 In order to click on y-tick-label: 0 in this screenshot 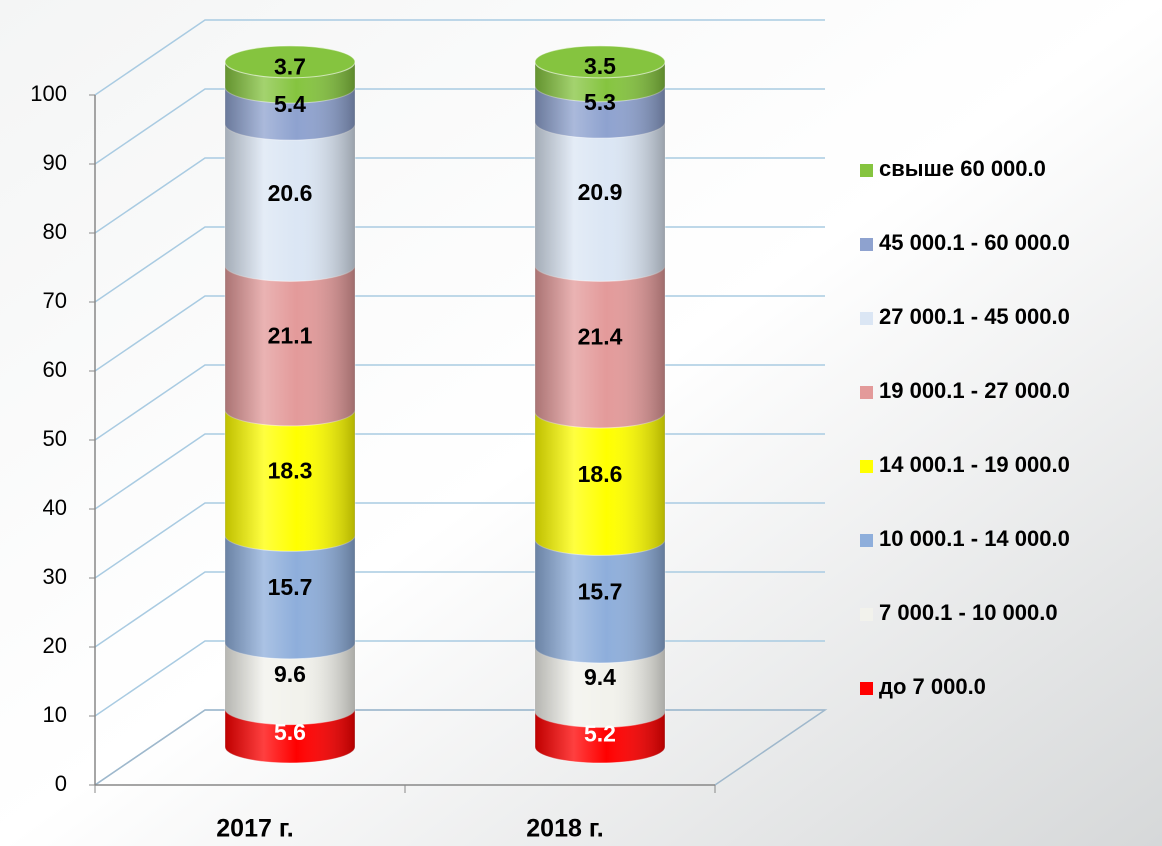, I will do `click(61, 783)`.